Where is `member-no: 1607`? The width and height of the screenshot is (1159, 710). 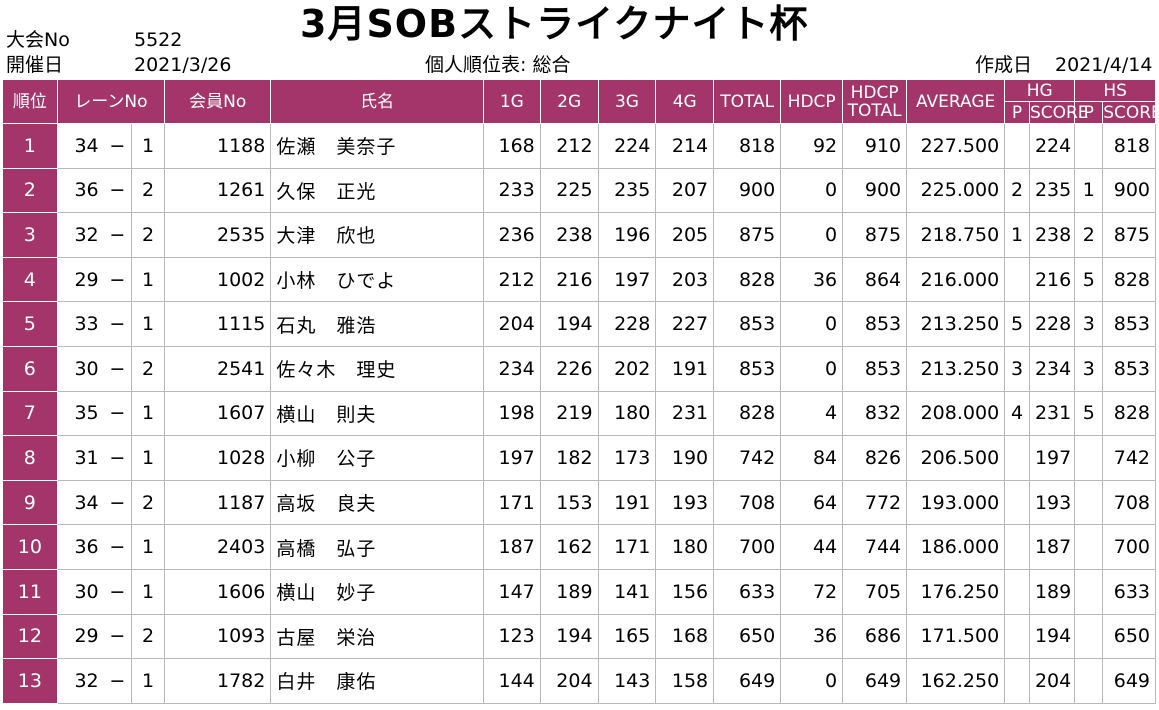 member-no: 1607 is located at coordinates (218, 413).